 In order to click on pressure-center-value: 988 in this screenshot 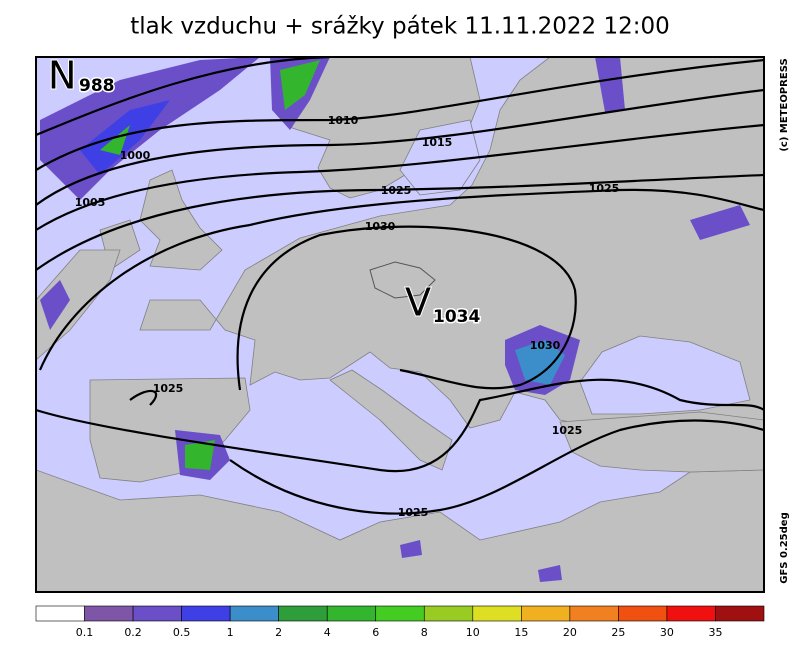, I will do `click(97, 86)`.